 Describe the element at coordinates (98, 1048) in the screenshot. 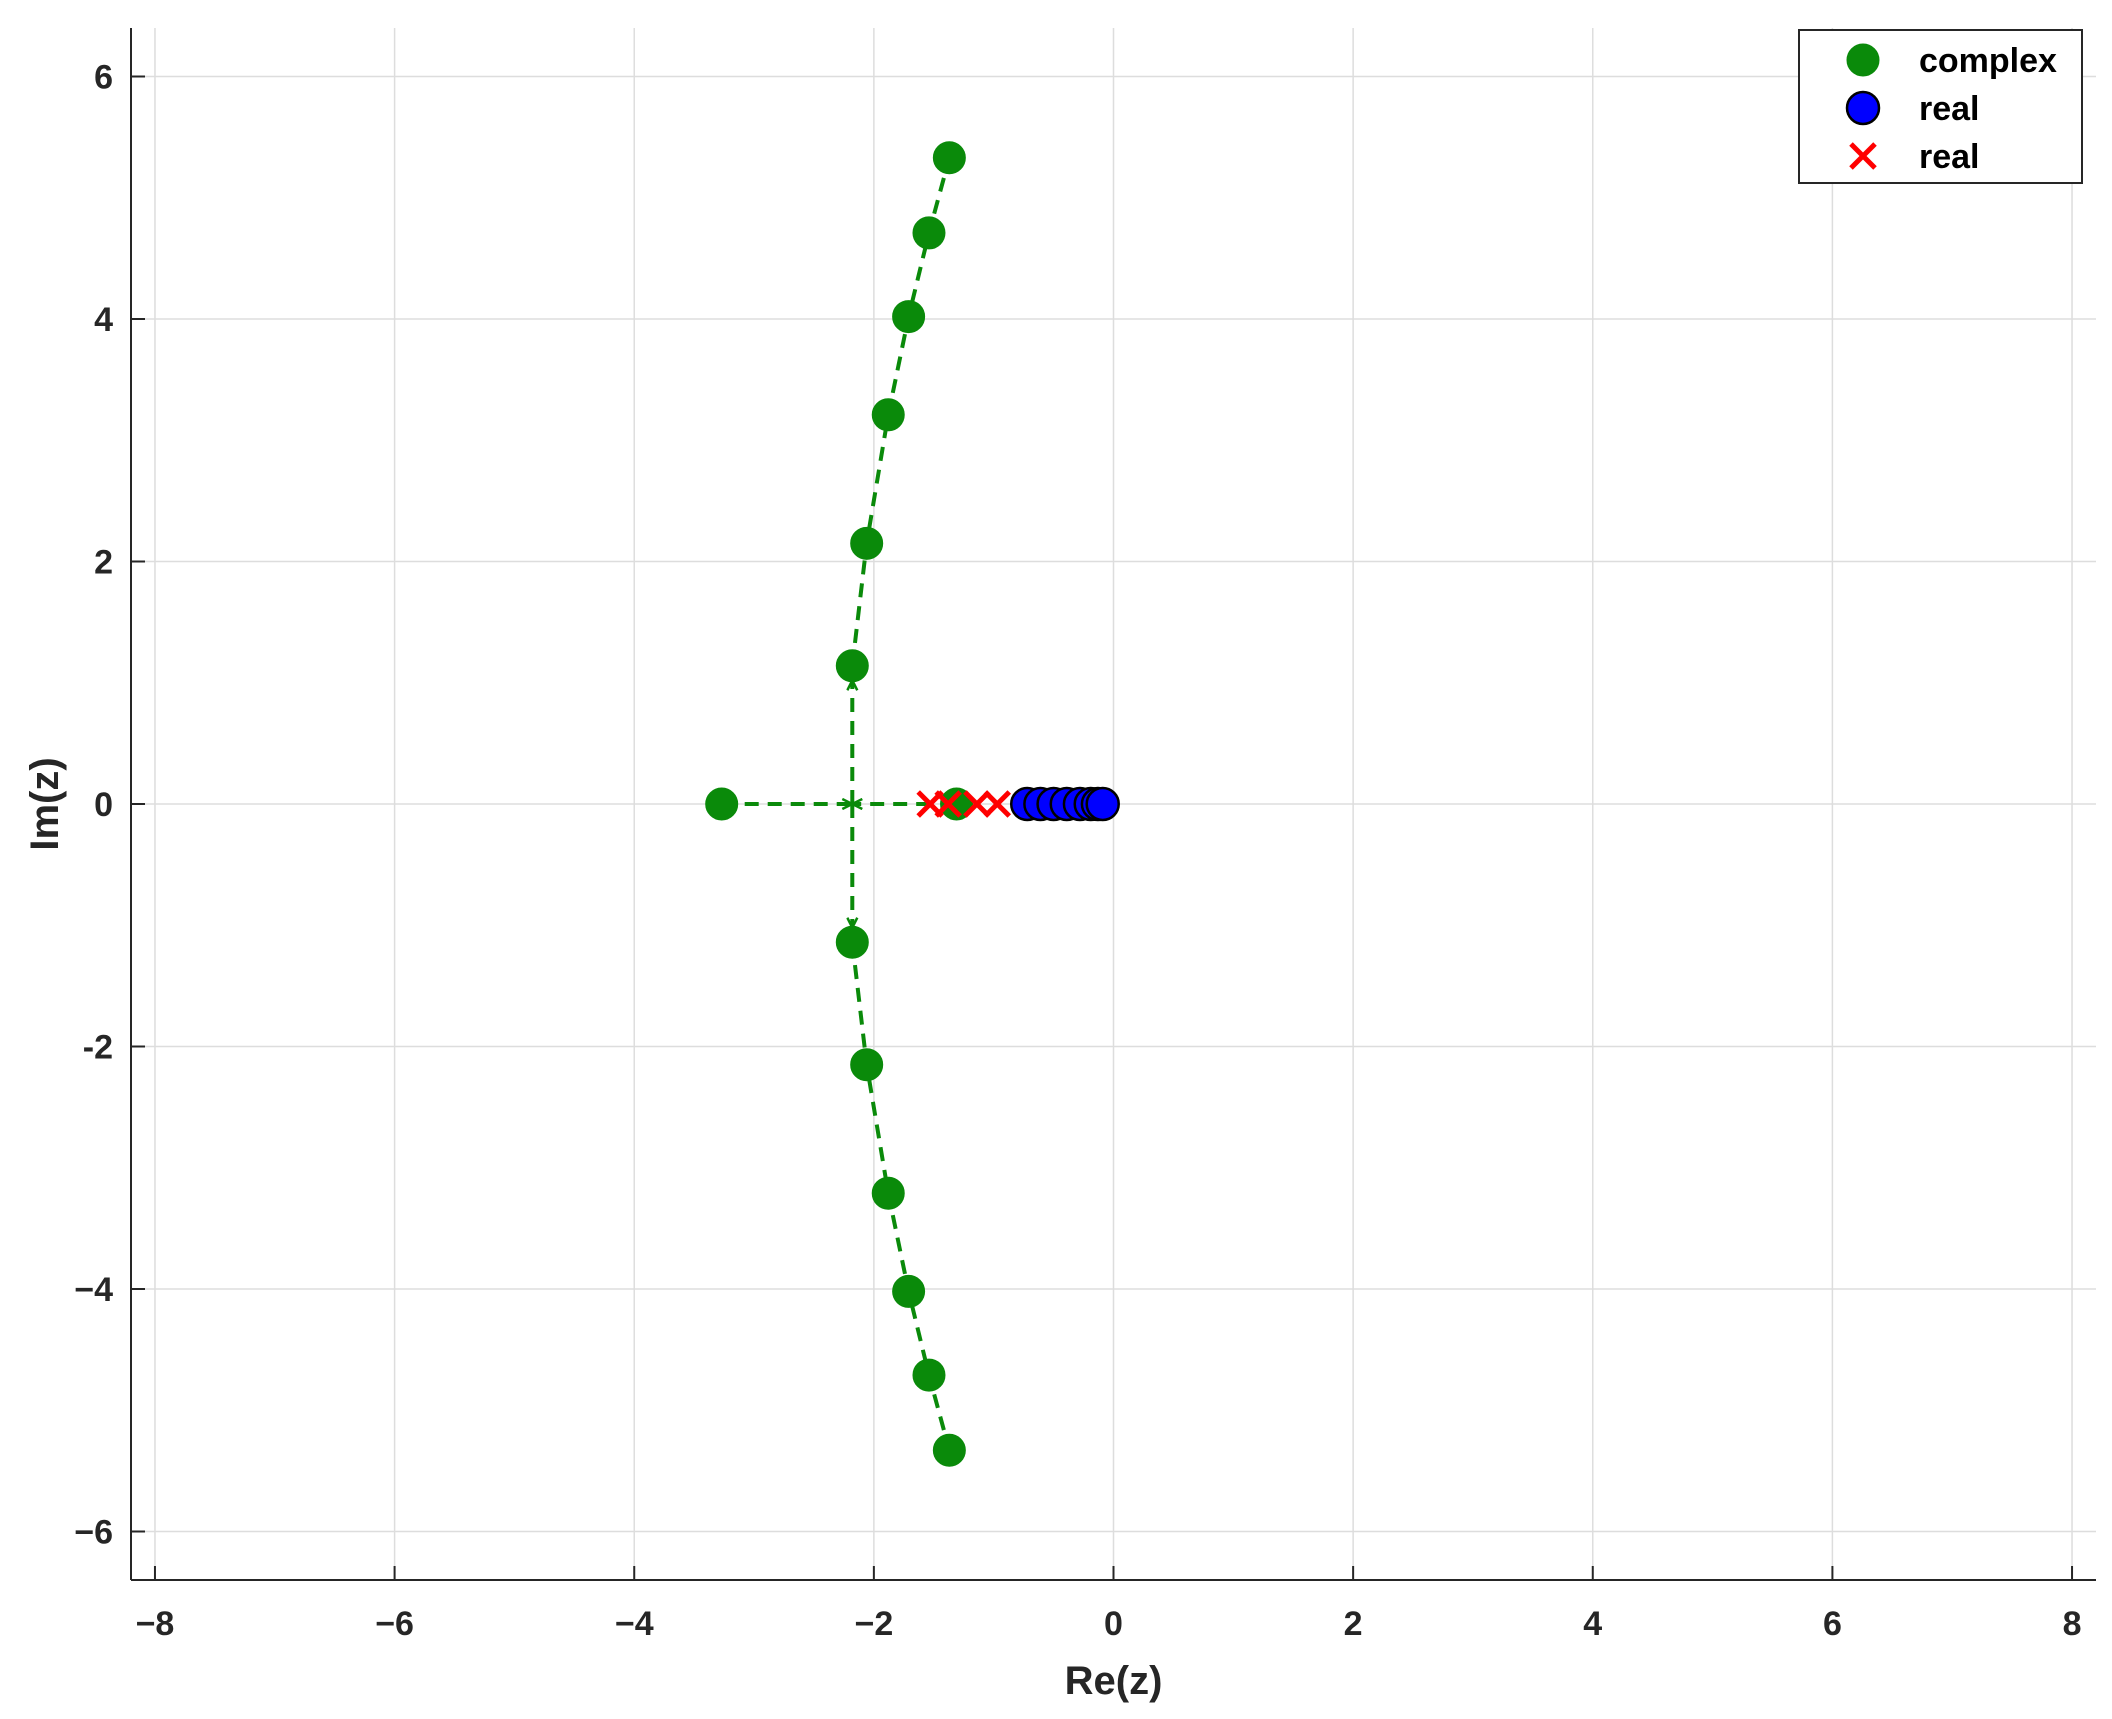

I see `y-tick-label: -2` at that location.